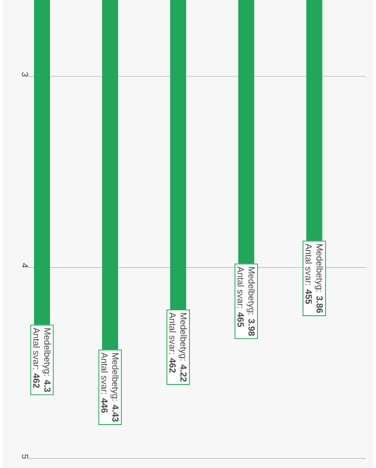  What do you see at coordinates (46, 360) in the screenshot?
I see `data-label: Medelbetyg: 4.3` at bounding box center [46, 360].